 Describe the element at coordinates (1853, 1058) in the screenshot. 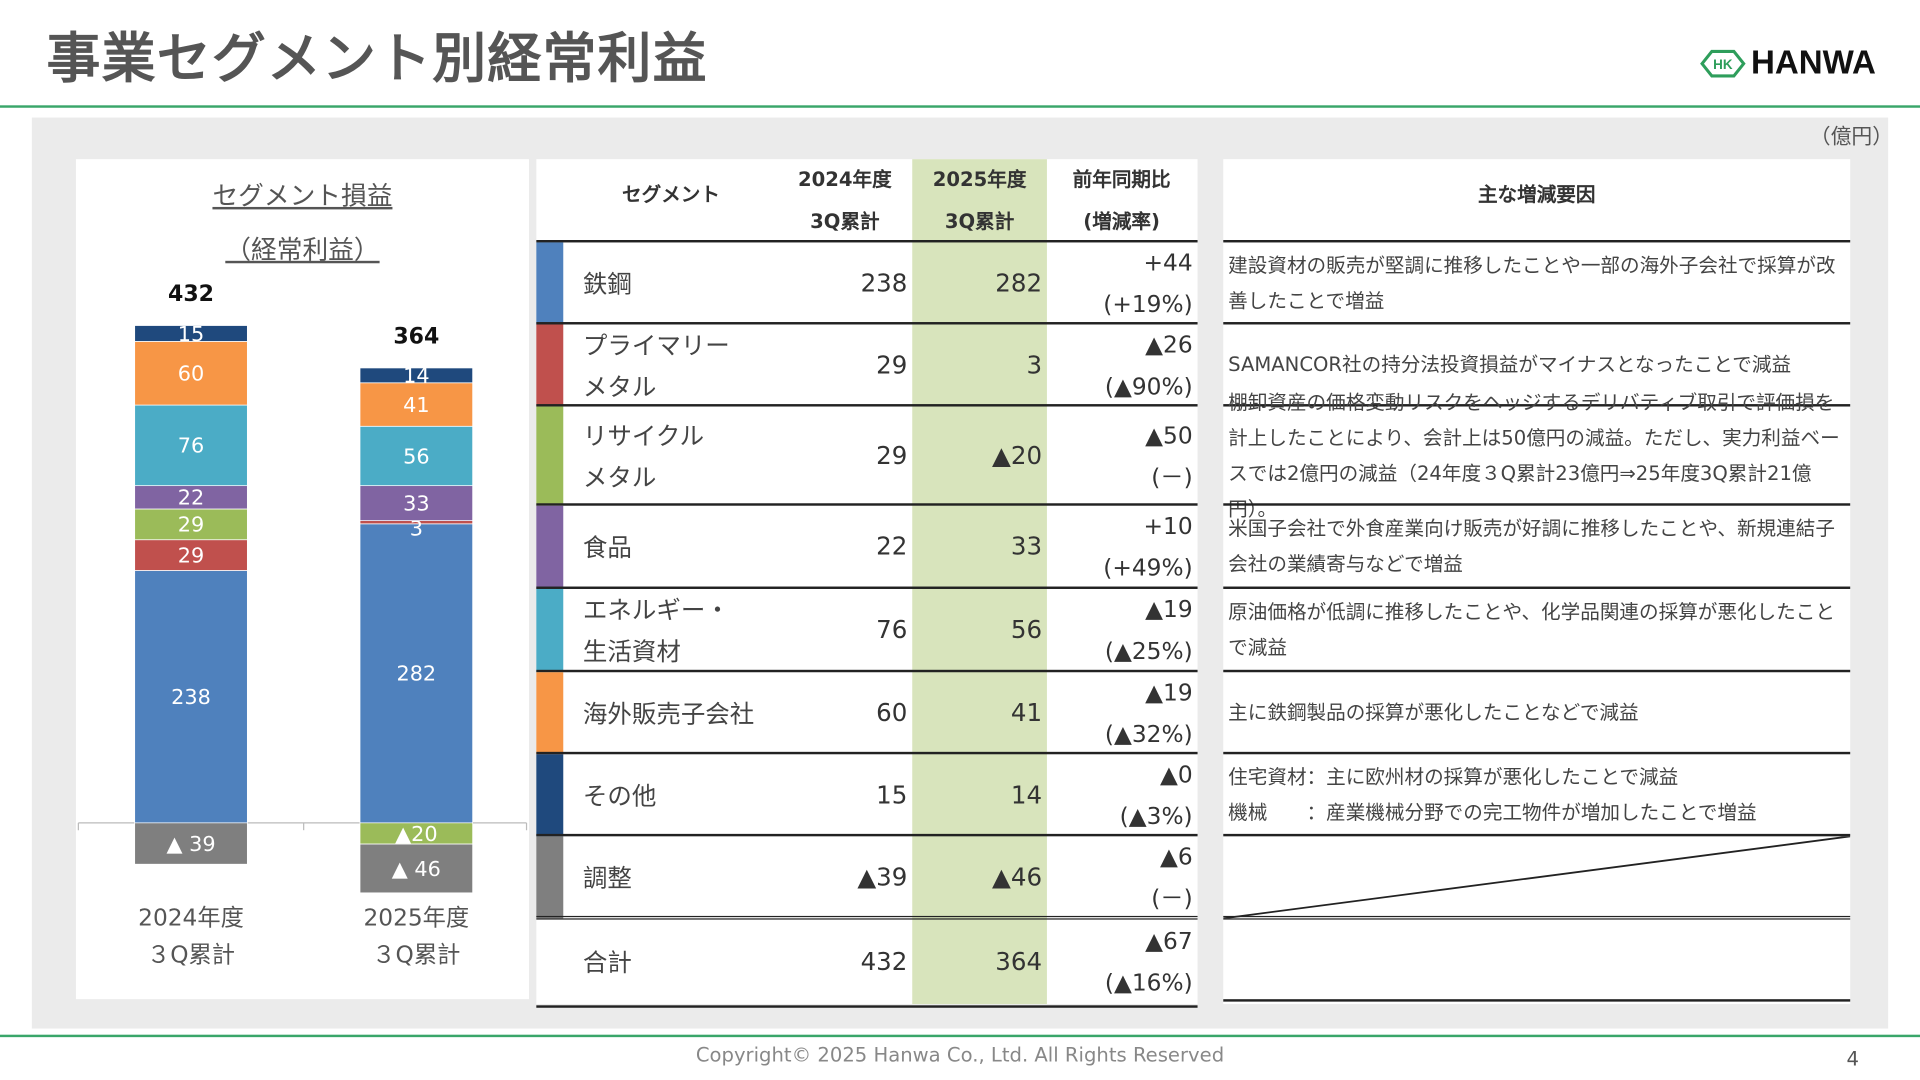

I see `page-number: 4` at that location.